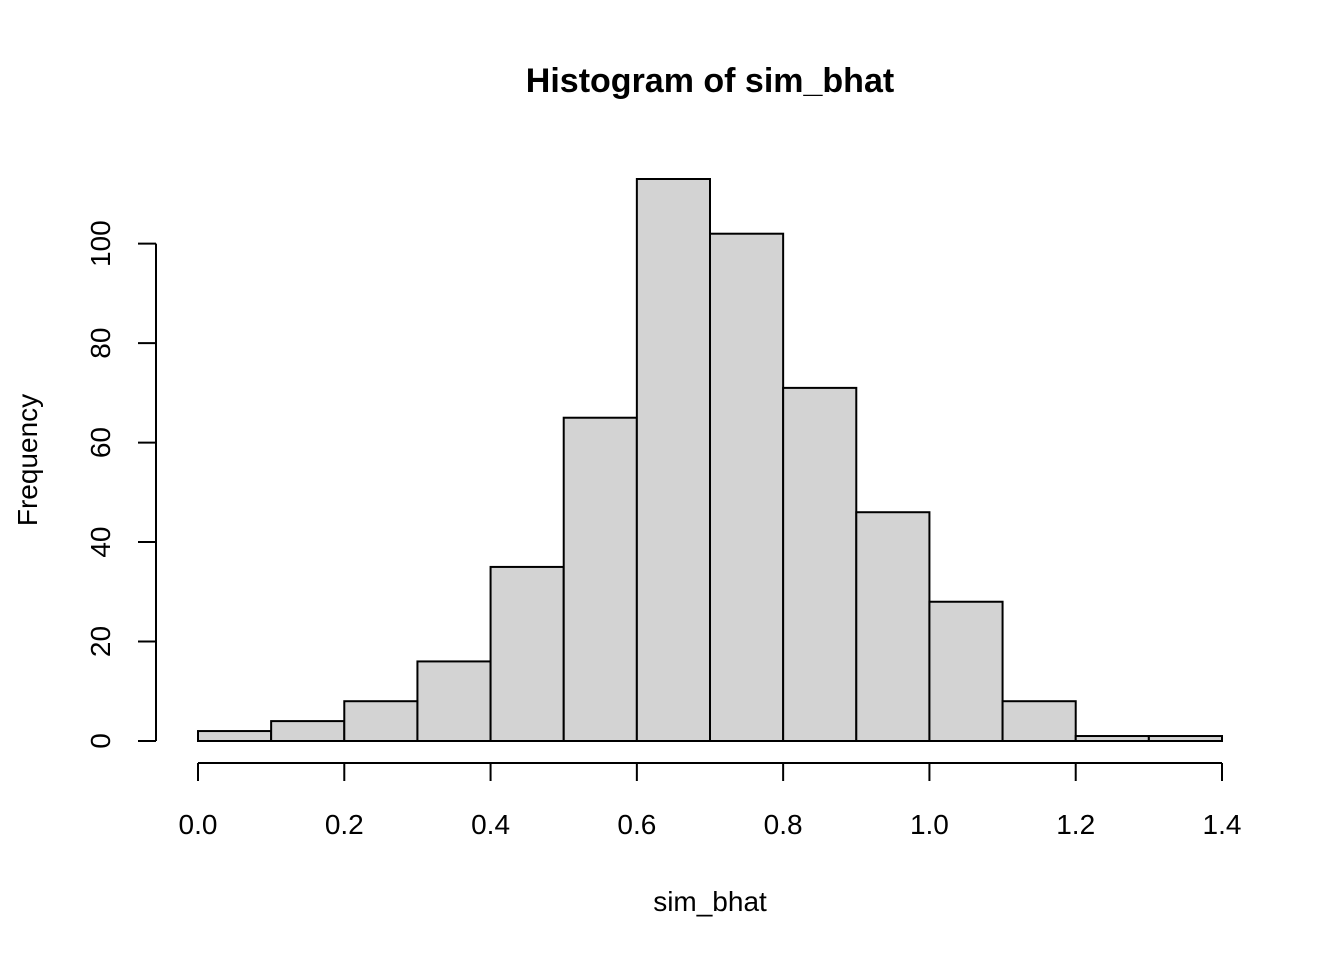  Describe the element at coordinates (100, 741) in the screenshot. I see `y-tick-label: 0` at that location.